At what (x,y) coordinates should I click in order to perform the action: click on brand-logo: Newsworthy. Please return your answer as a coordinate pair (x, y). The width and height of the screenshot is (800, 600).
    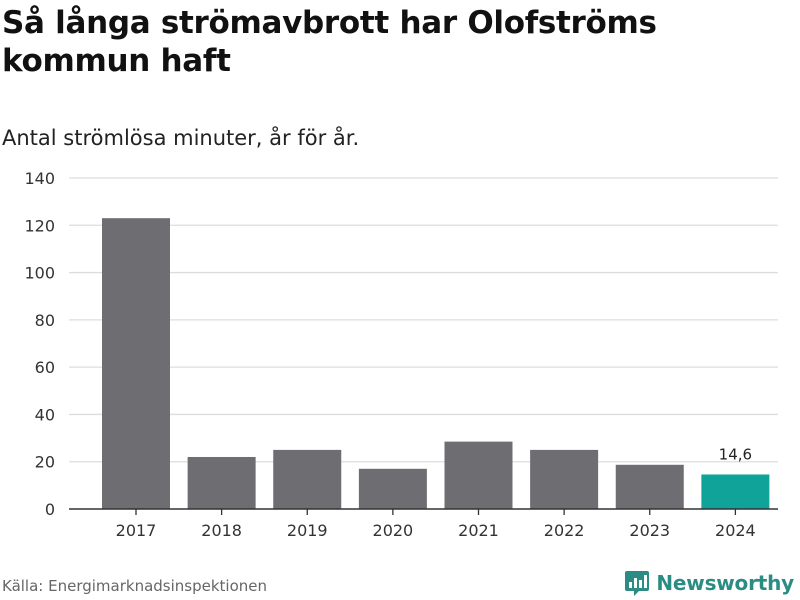
    Looking at the image, I should click on (709, 583).